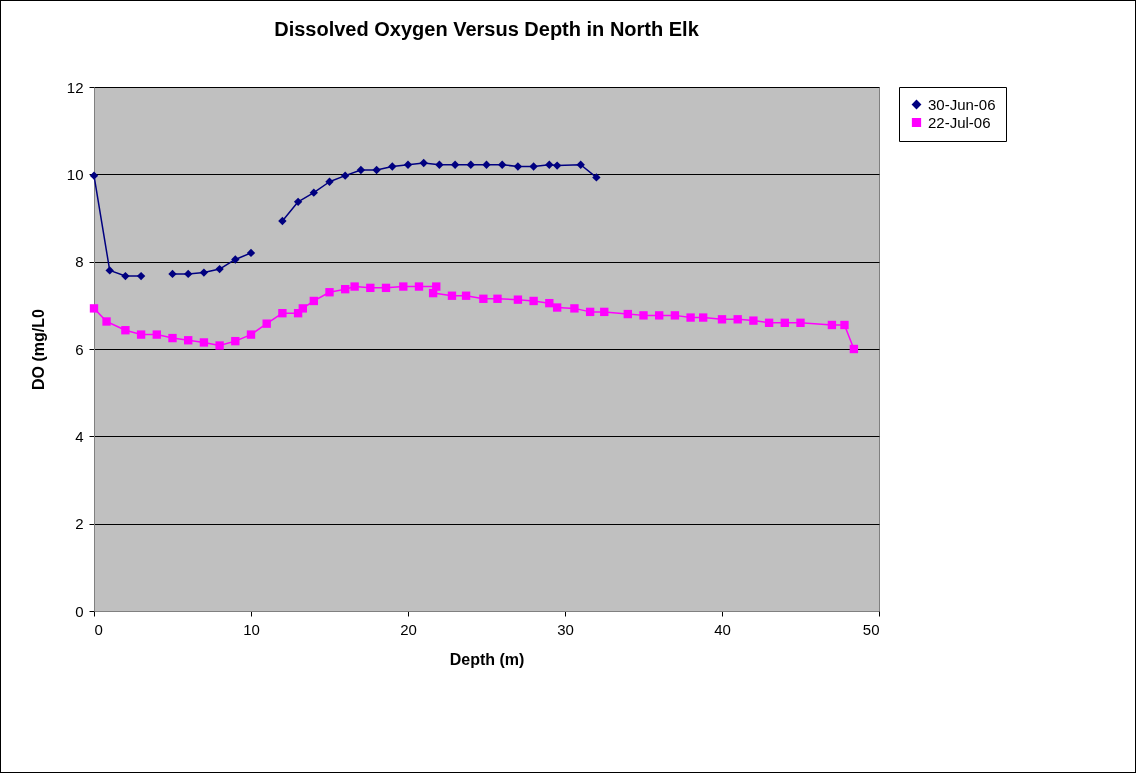 Image resolution: width=1136 pixels, height=773 pixels. I want to click on legend-label: 30-Jun-06, so click(962, 104).